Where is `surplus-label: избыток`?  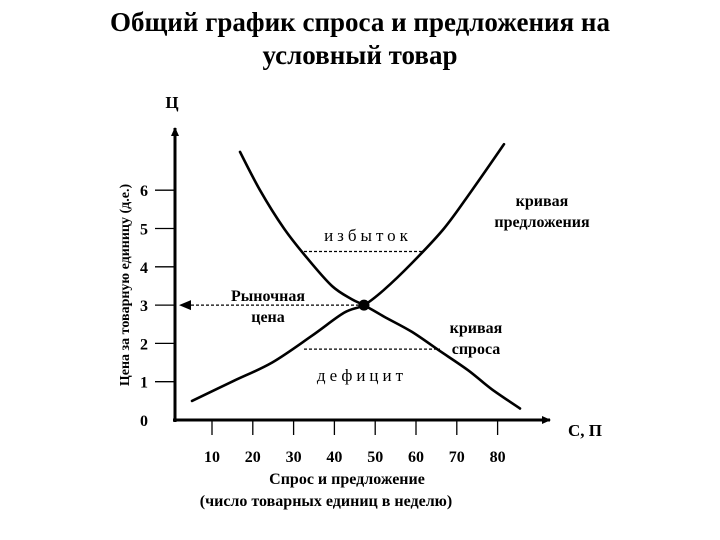
surplus-label: избыток is located at coordinates (368, 235).